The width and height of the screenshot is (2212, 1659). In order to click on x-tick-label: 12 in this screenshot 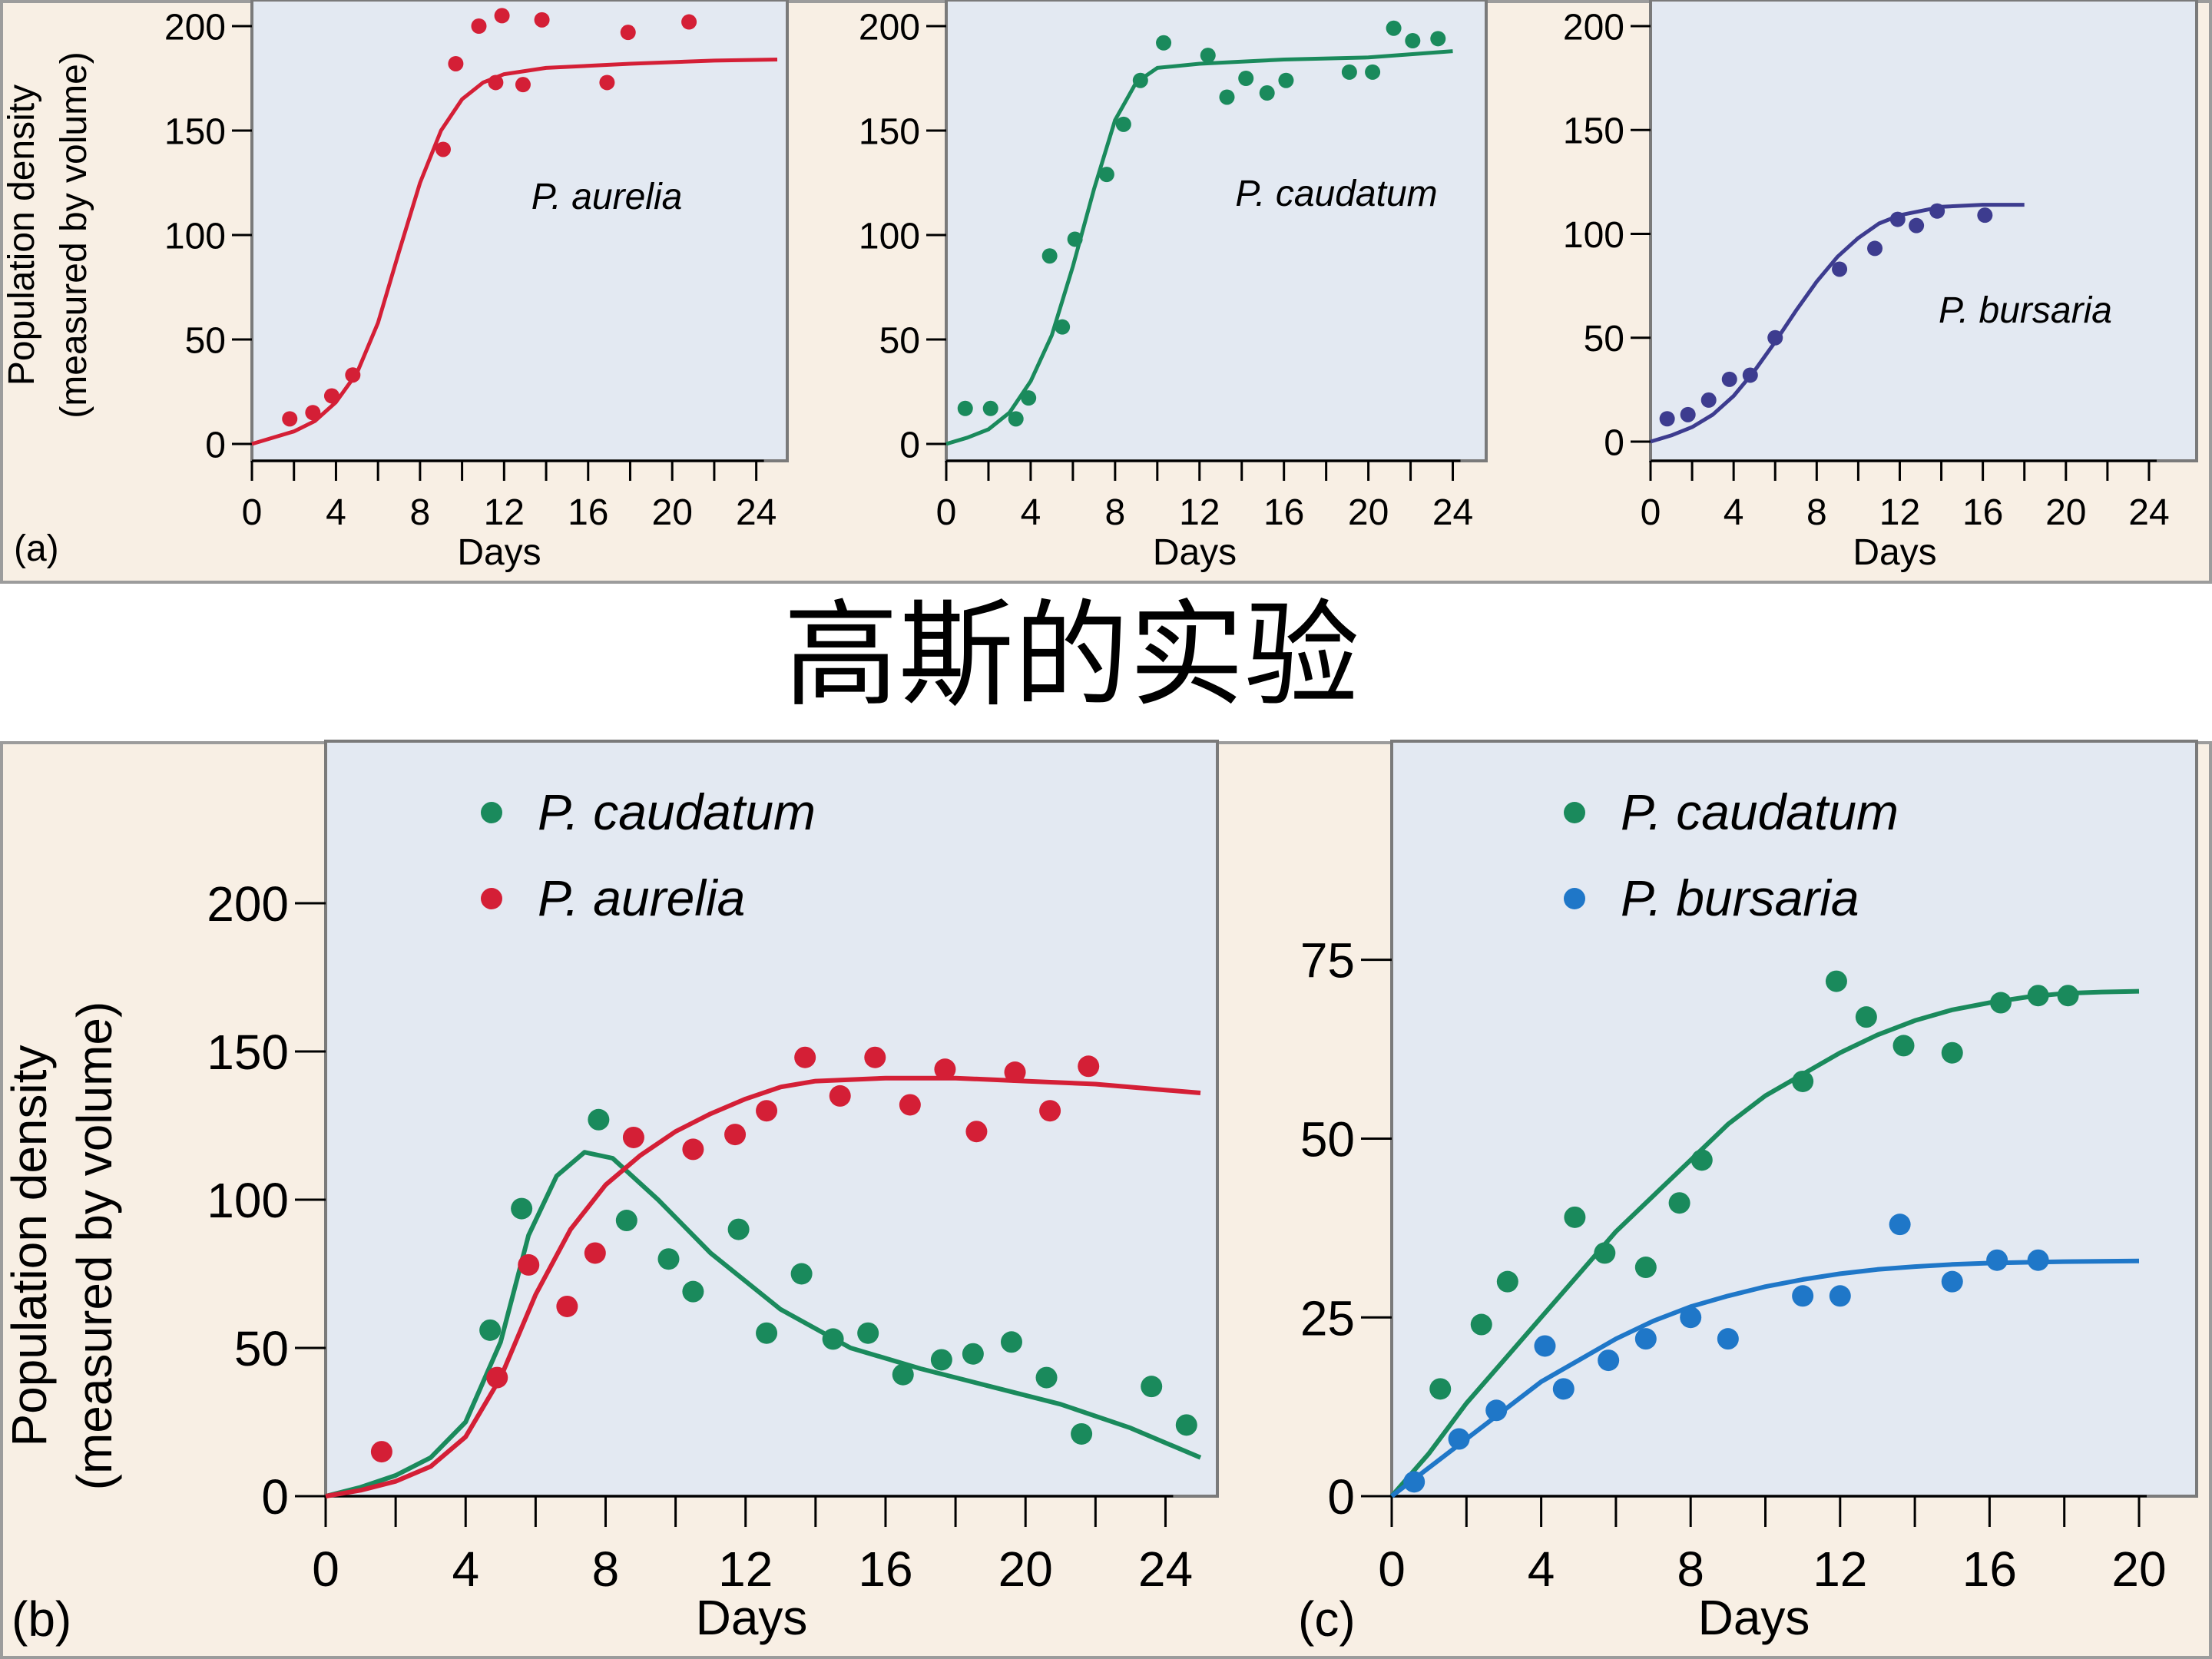, I will do `click(1900, 512)`.